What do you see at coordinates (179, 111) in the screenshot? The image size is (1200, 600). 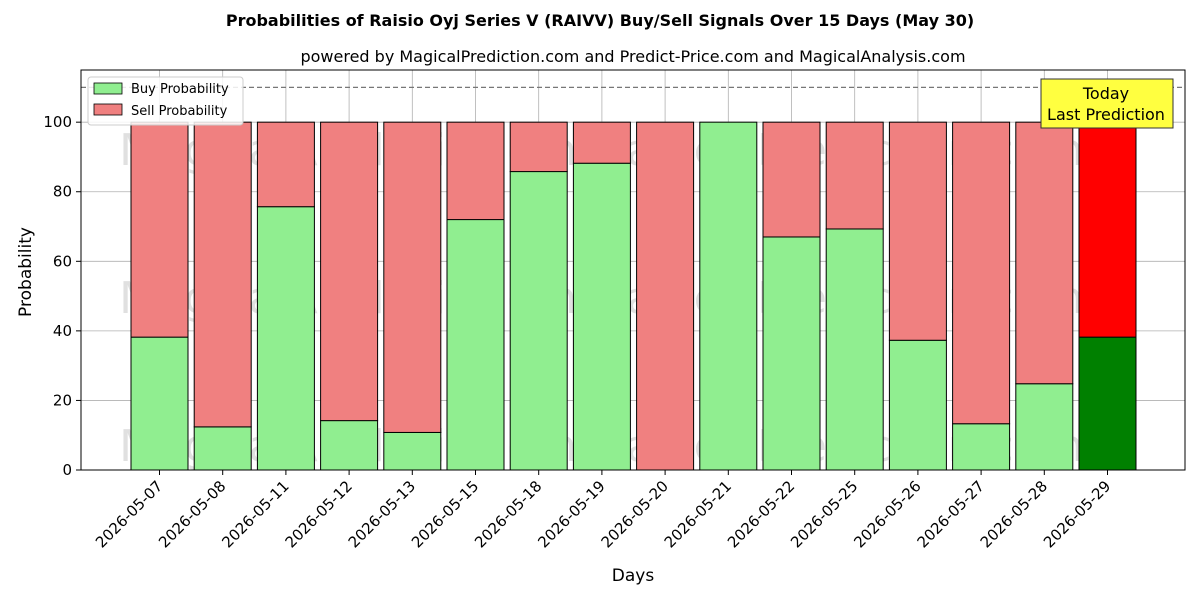 I see `legend-label-sell: Sell Probability` at bounding box center [179, 111].